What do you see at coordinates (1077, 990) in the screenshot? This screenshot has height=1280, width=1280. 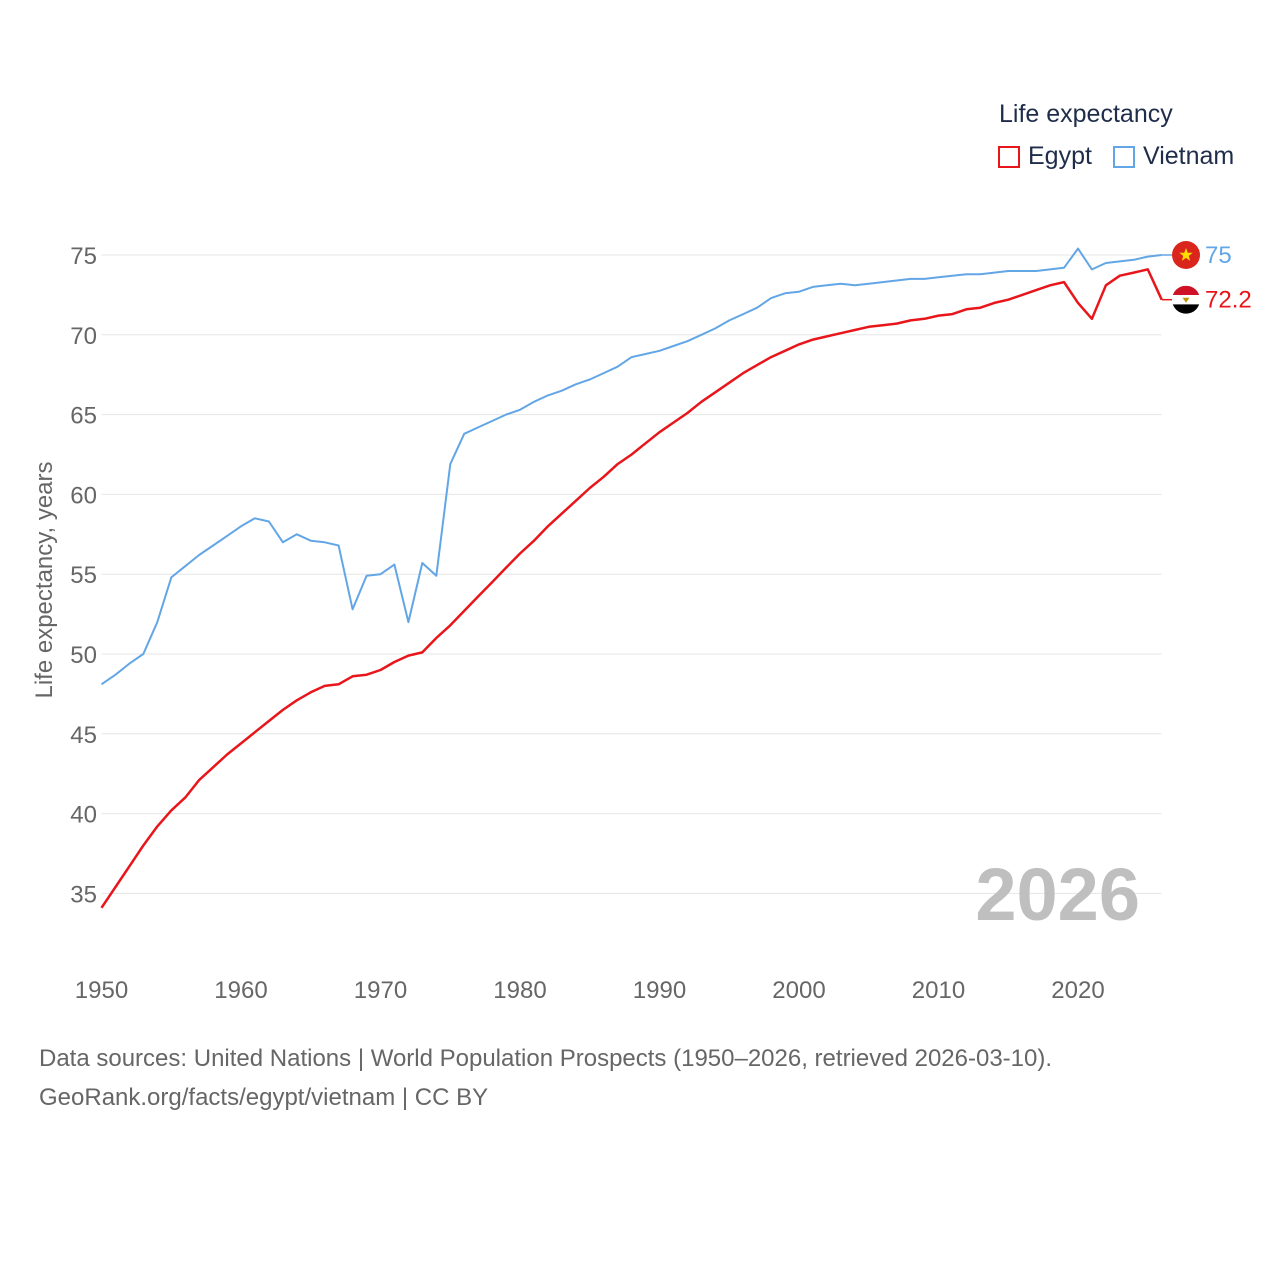 I see `x-tick-label: 2020` at bounding box center [1077, 990].